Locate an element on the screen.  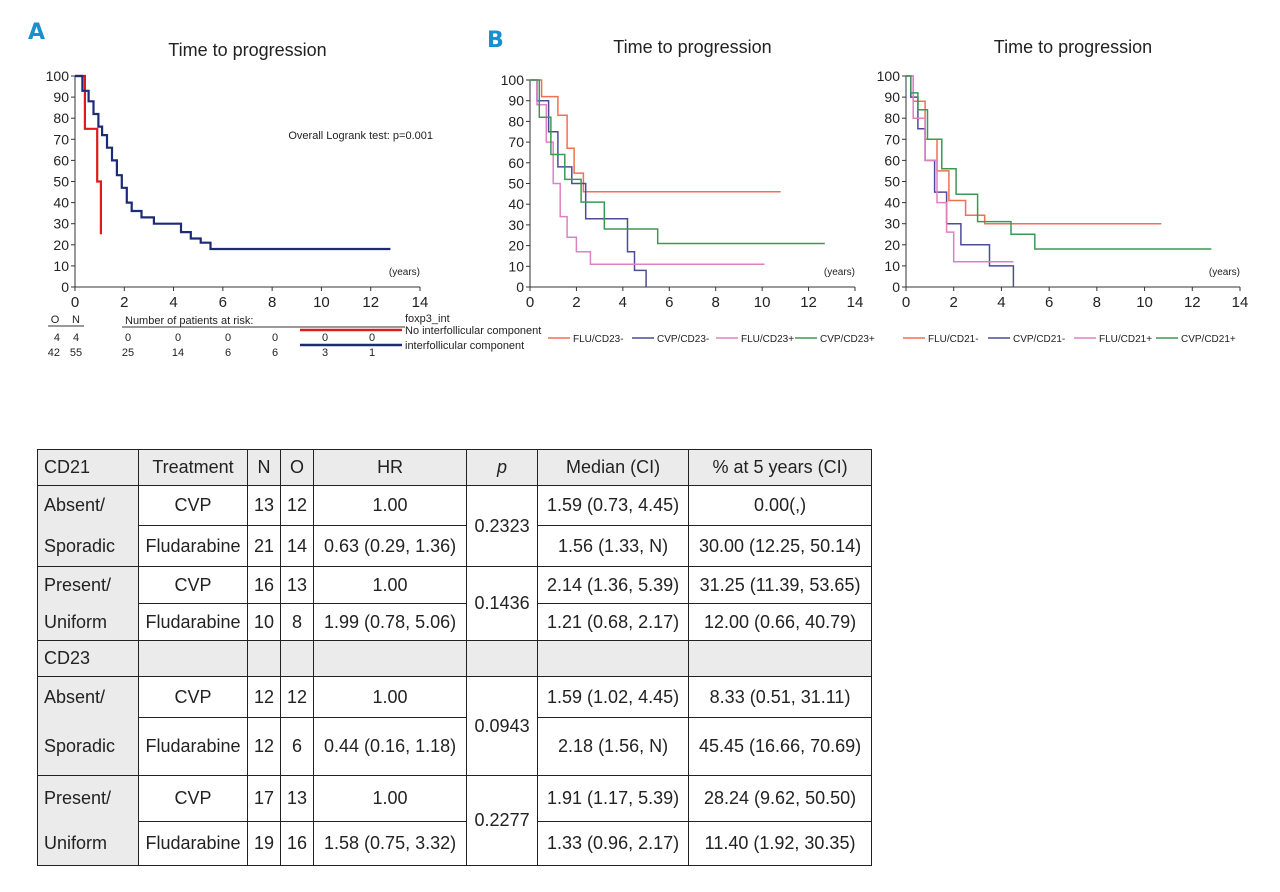
risk-table-title: Number of patients at risk: is located at coordinates (189, 321).